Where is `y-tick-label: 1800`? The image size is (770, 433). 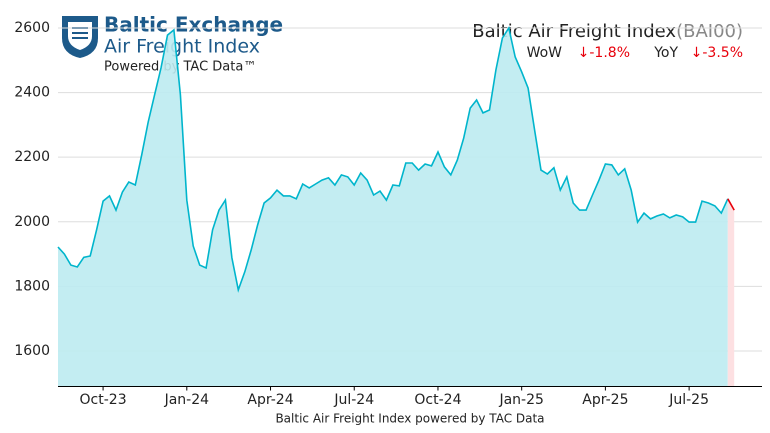 y-tick-label: 1800 is located at coordinates (32, 286).